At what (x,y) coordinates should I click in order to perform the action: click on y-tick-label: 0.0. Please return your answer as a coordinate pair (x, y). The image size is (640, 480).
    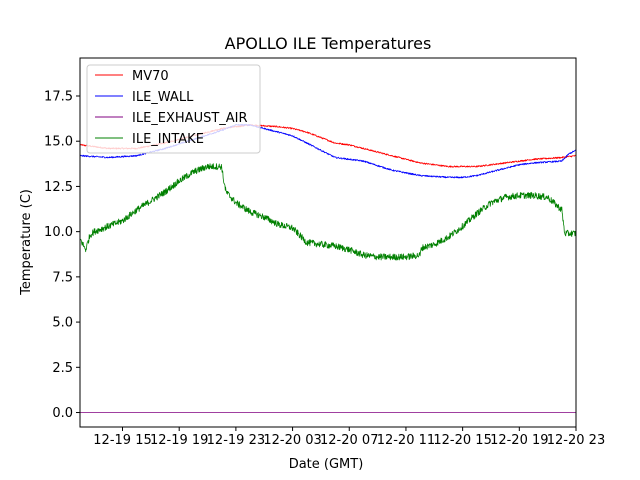
    Looking at the image, I should click on (62, 413).